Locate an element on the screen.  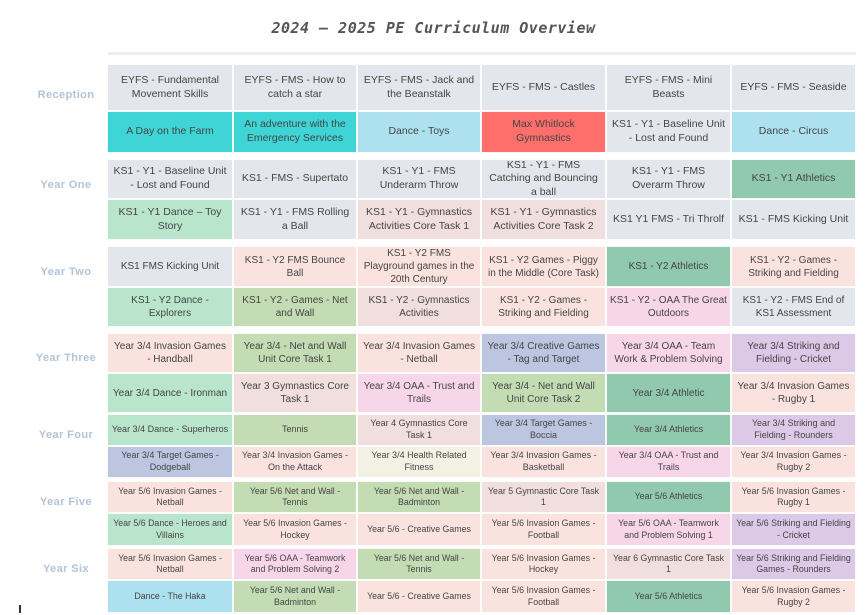
unit-cell: Year 3/4 - Net and Wall Unit Core Task 1 is located at coordinates (295, 353).